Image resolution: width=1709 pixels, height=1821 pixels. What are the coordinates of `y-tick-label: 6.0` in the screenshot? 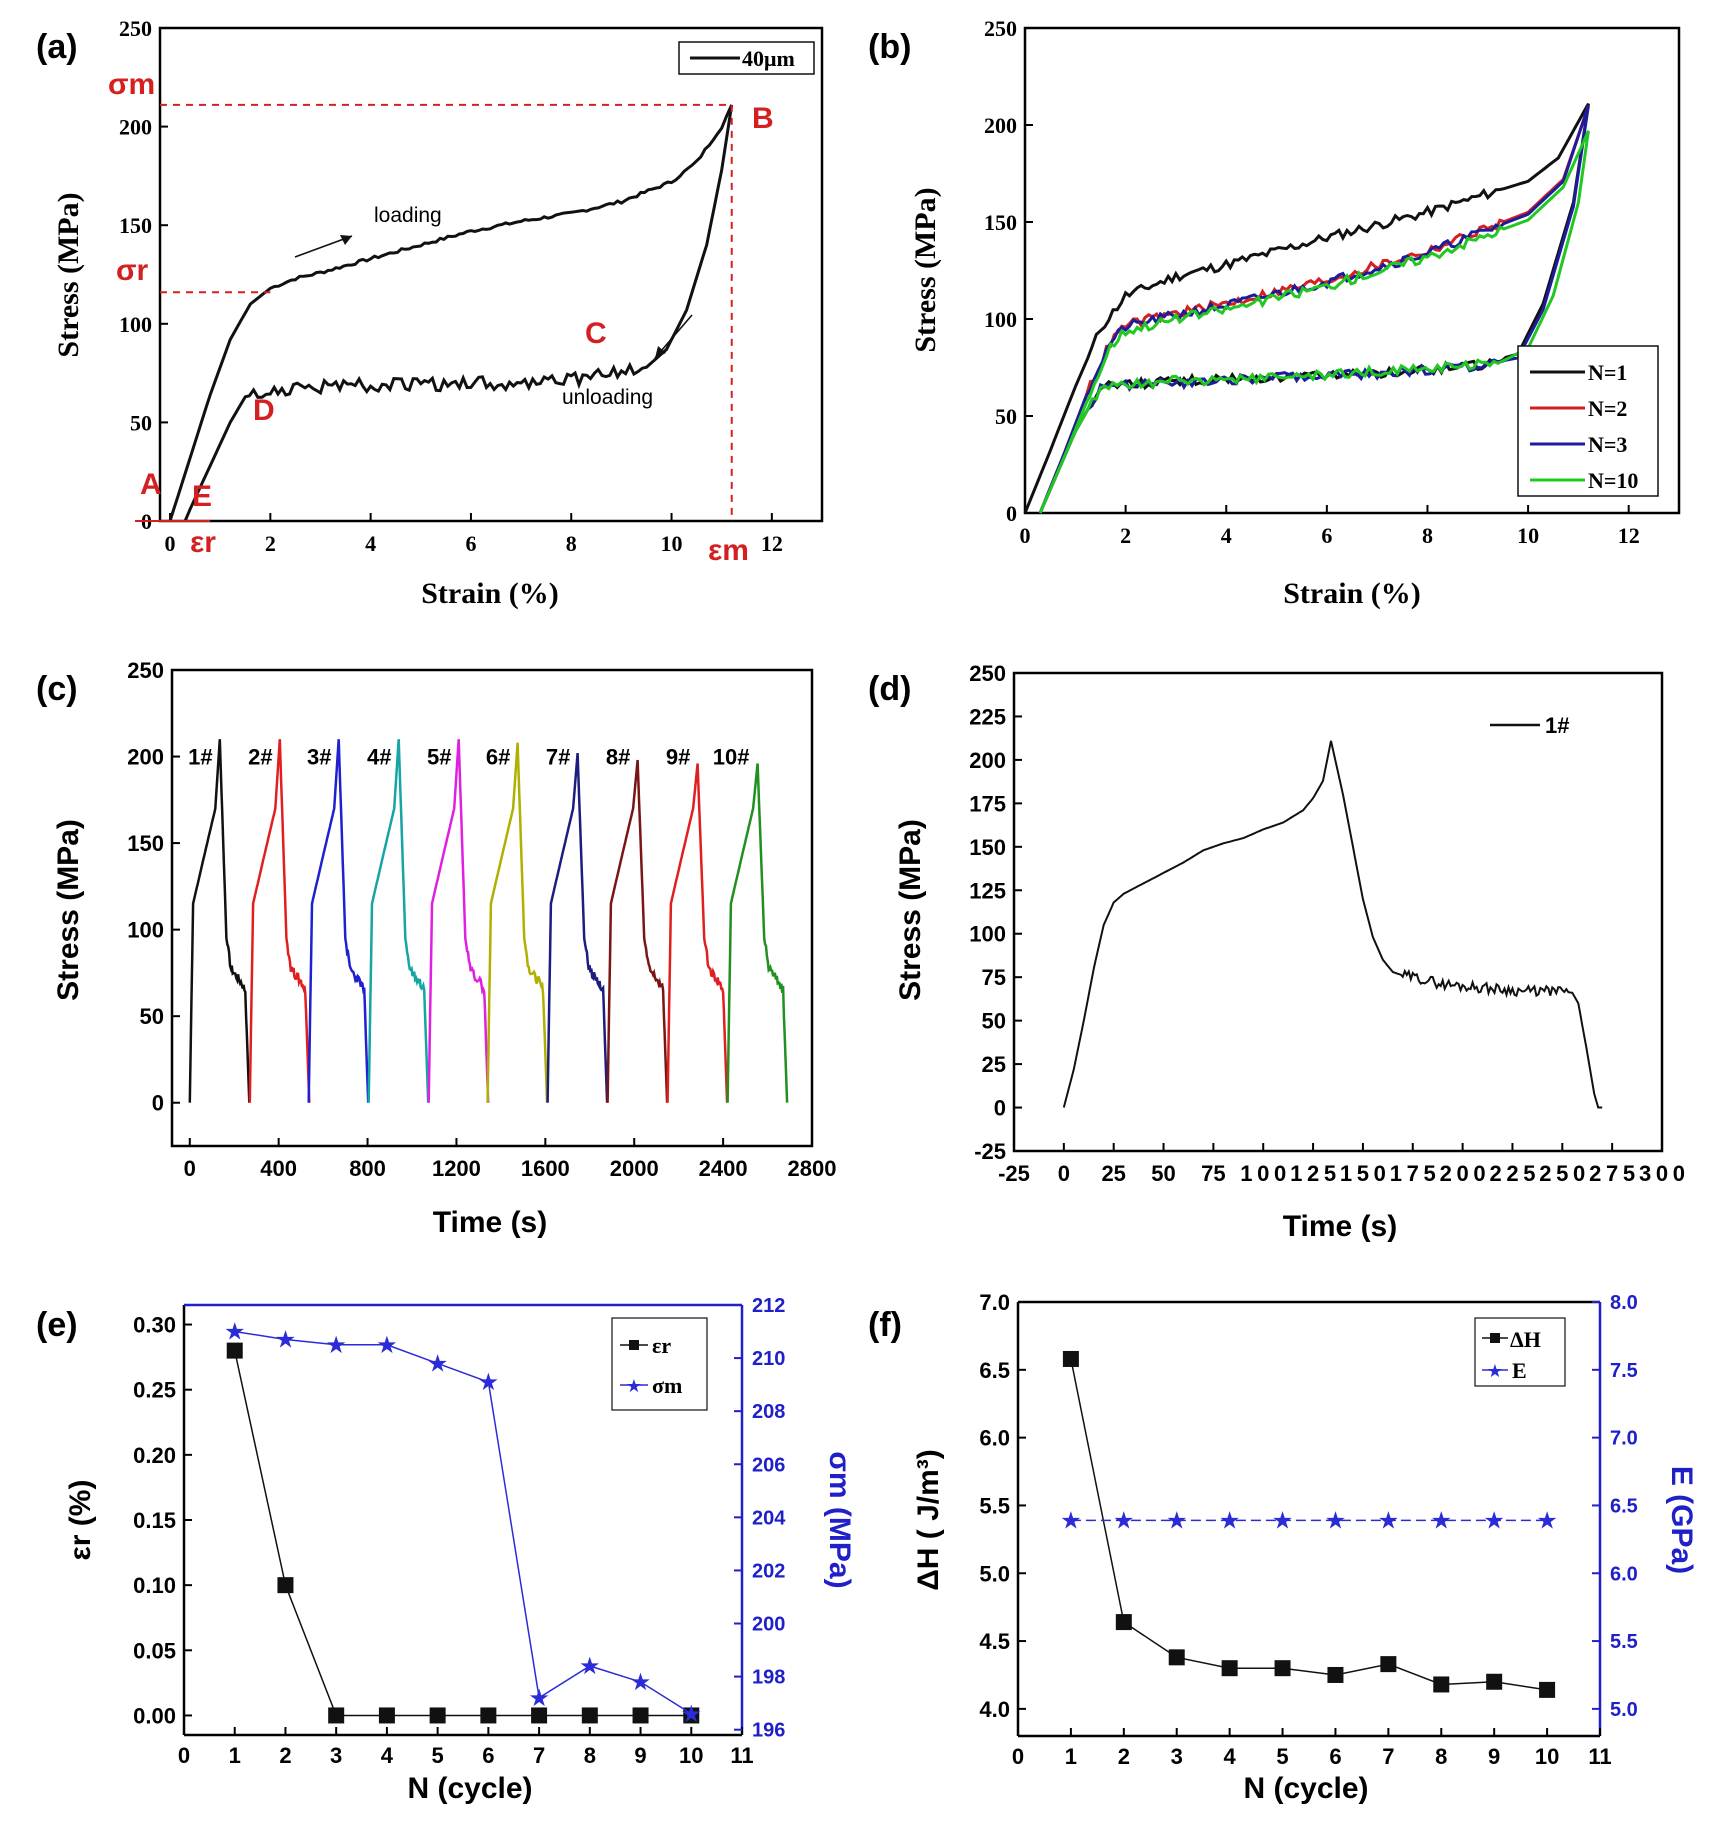 It's located at (994, 1438).